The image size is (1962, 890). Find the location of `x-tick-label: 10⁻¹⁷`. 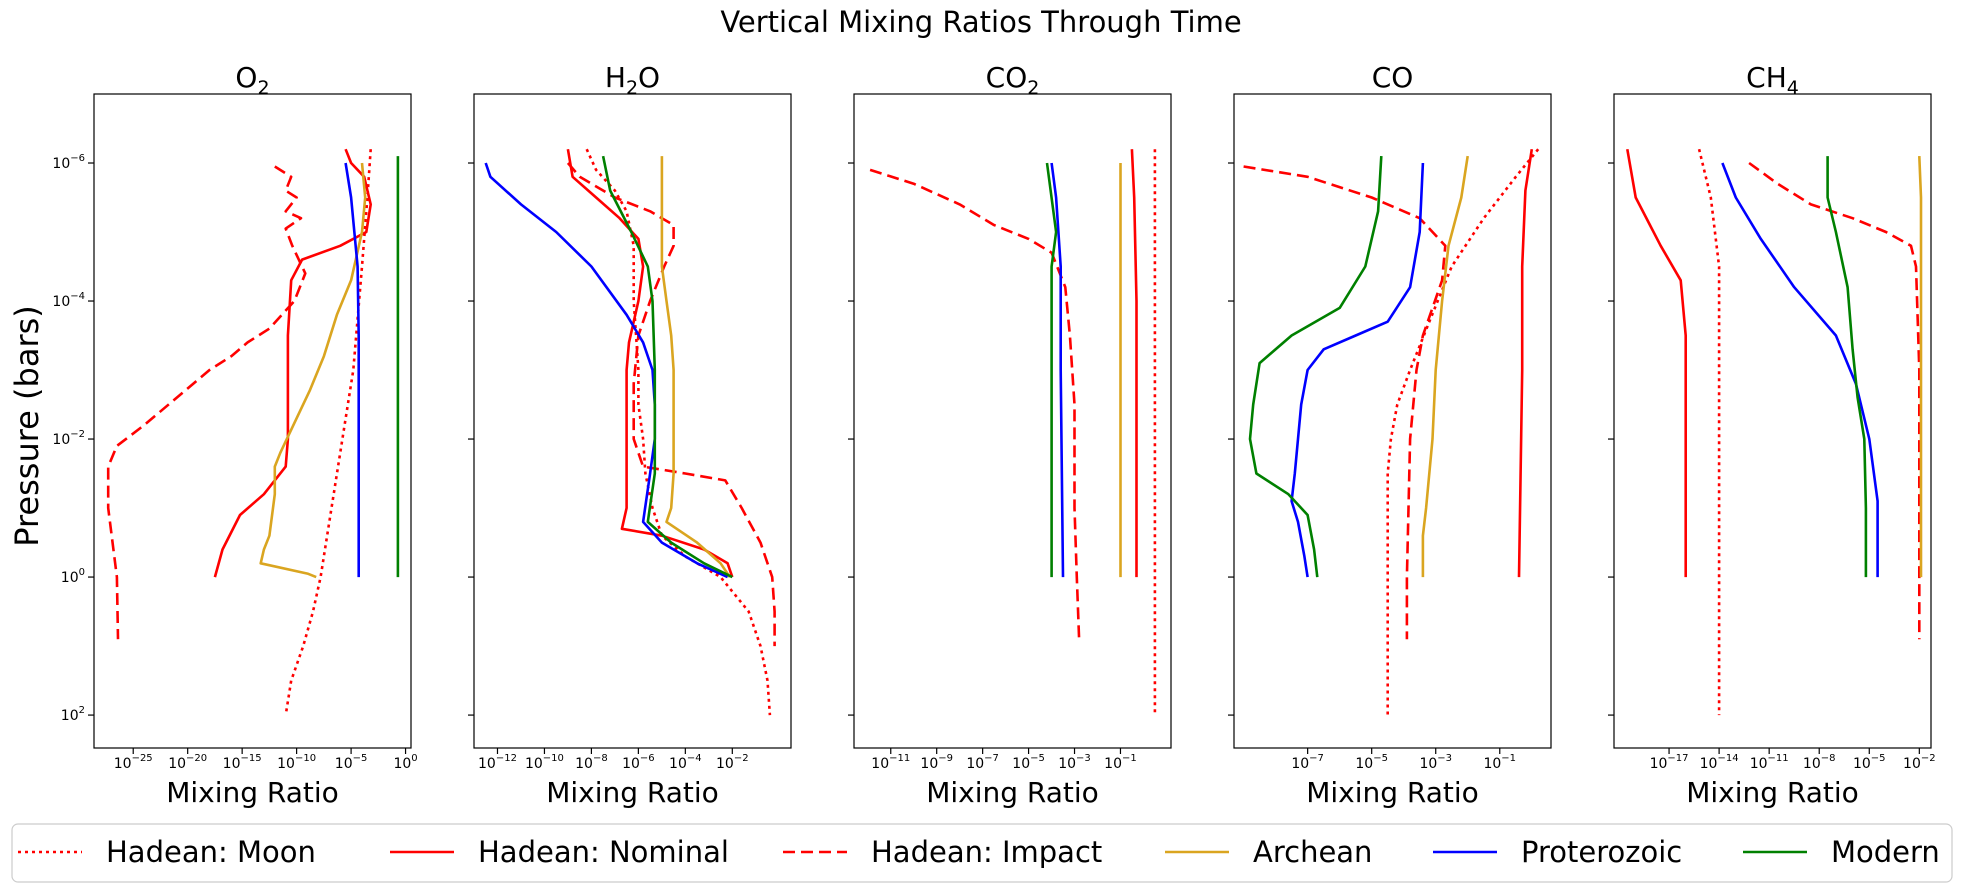

x-tick-label: 10⁻¹⁷ is located at coordinates (1669, 762).